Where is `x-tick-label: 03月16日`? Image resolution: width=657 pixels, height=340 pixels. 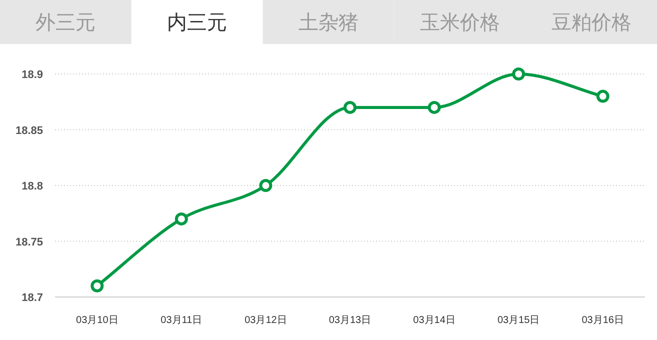
x-tick-label: 03月16日 is located at coordinates (603, 320).